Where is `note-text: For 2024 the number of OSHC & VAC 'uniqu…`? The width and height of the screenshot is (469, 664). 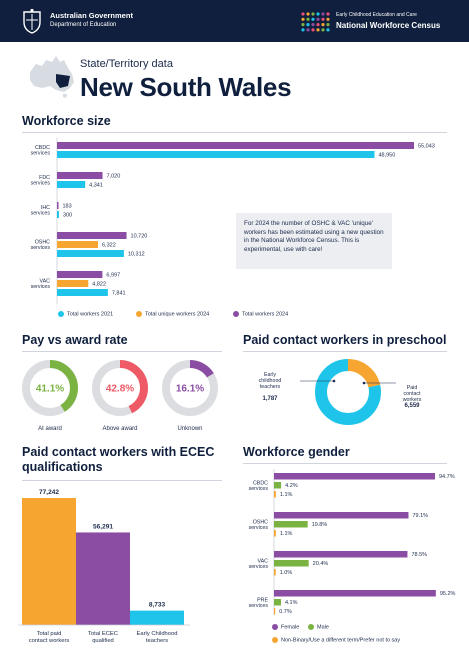
note-text: For 2024 the number of OSHC & VAC 'uniqu… is located at coordinates (314, 236).